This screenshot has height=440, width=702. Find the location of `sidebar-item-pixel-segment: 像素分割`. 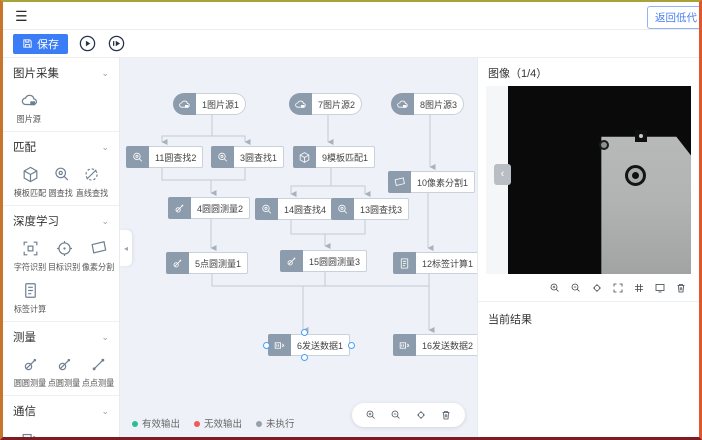

sidebar-item-pixel-segment: 像素分割 is located at coordinates (98, 256).